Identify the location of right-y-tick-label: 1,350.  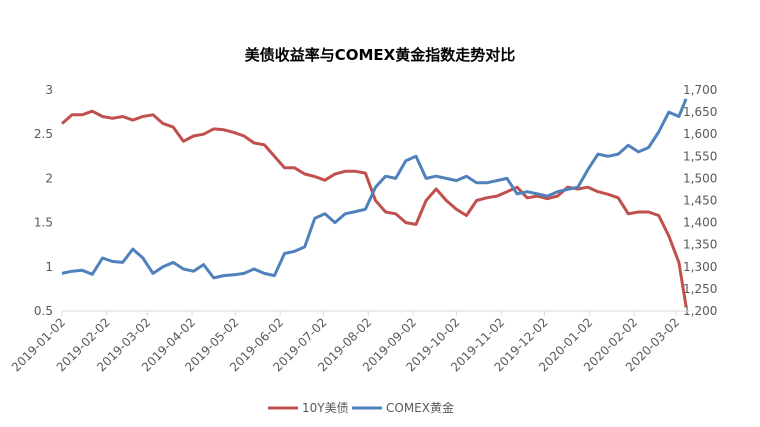
(700, 245).